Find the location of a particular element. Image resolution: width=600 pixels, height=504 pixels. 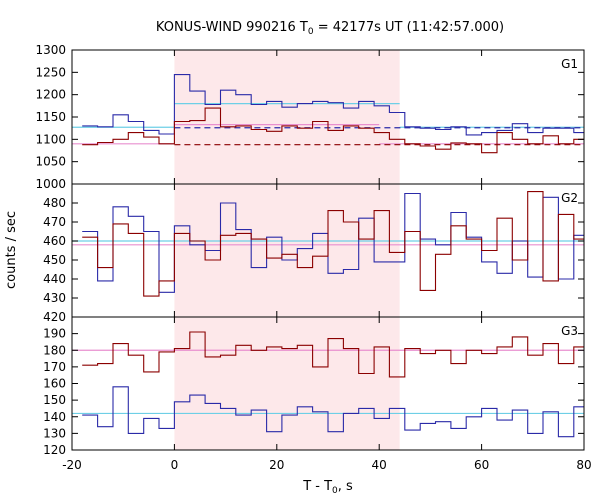

x-tick-label-3: 40 is located at coordinates (379, 465).